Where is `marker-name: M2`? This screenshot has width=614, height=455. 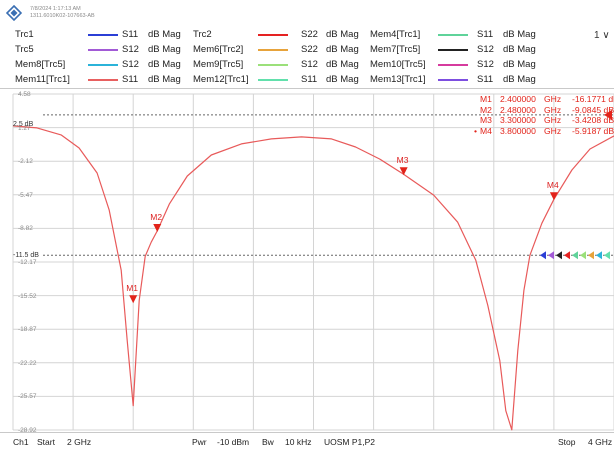
marker-name: M2 is located at coordinates (486, 109).